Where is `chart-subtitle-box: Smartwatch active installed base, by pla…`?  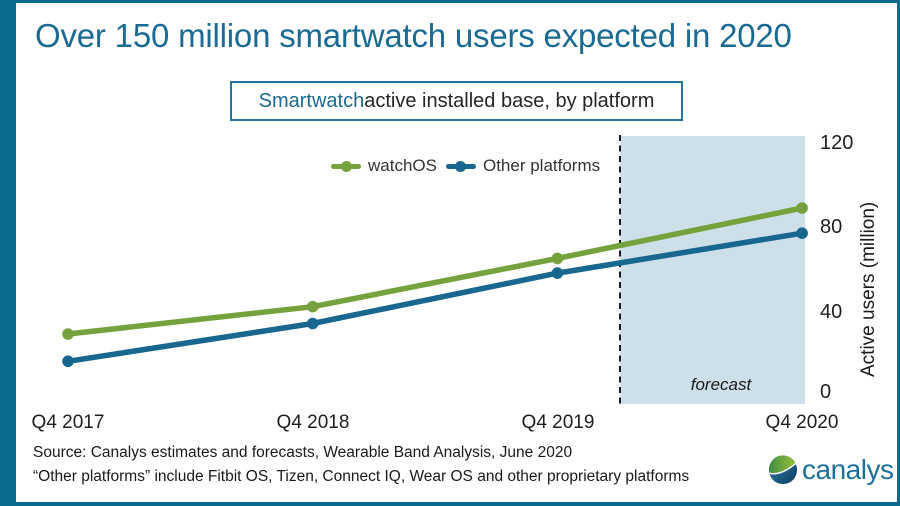
chart-subtitle-box: Smartwatch active installed base, by pla… is located at coordinates (456, 101).